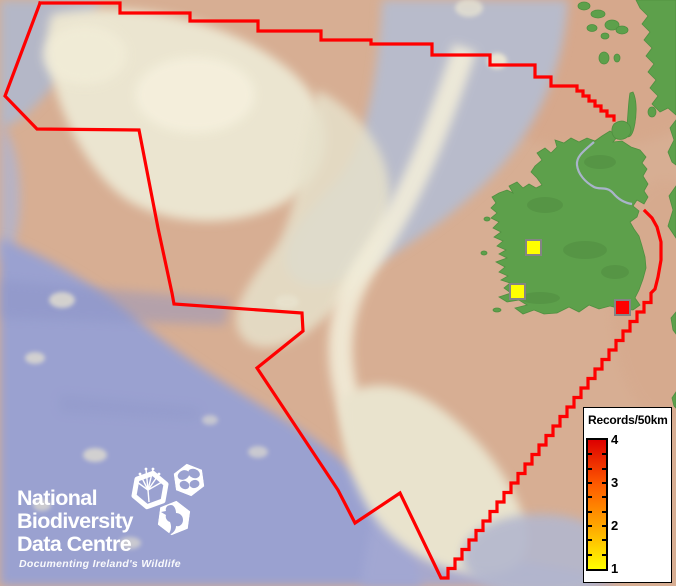 This screenshot has width=676, height=586. I want to click on seahorse-hexagon-icon, so click(174, 518).